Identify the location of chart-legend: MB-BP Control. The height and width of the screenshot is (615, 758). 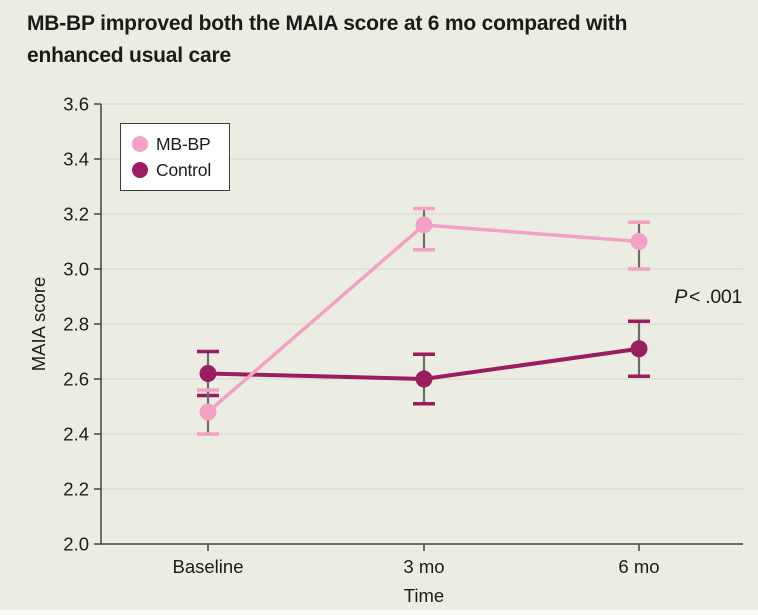
(175, 157).